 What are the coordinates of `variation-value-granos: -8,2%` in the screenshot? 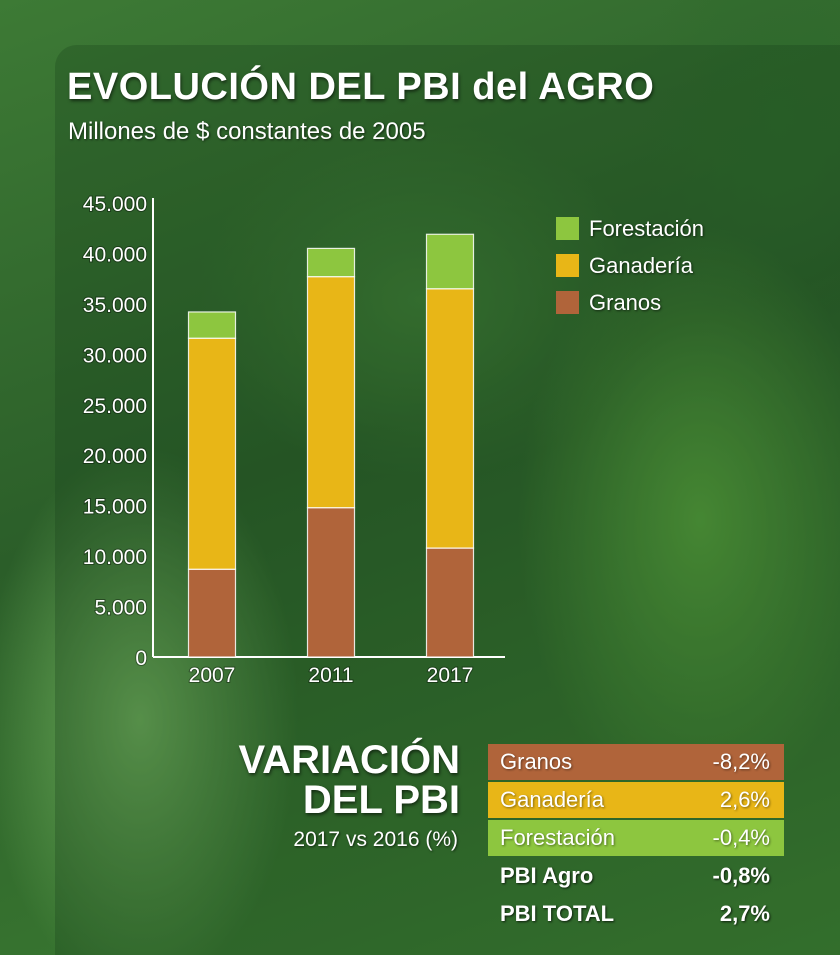 It's located at (741, 761).